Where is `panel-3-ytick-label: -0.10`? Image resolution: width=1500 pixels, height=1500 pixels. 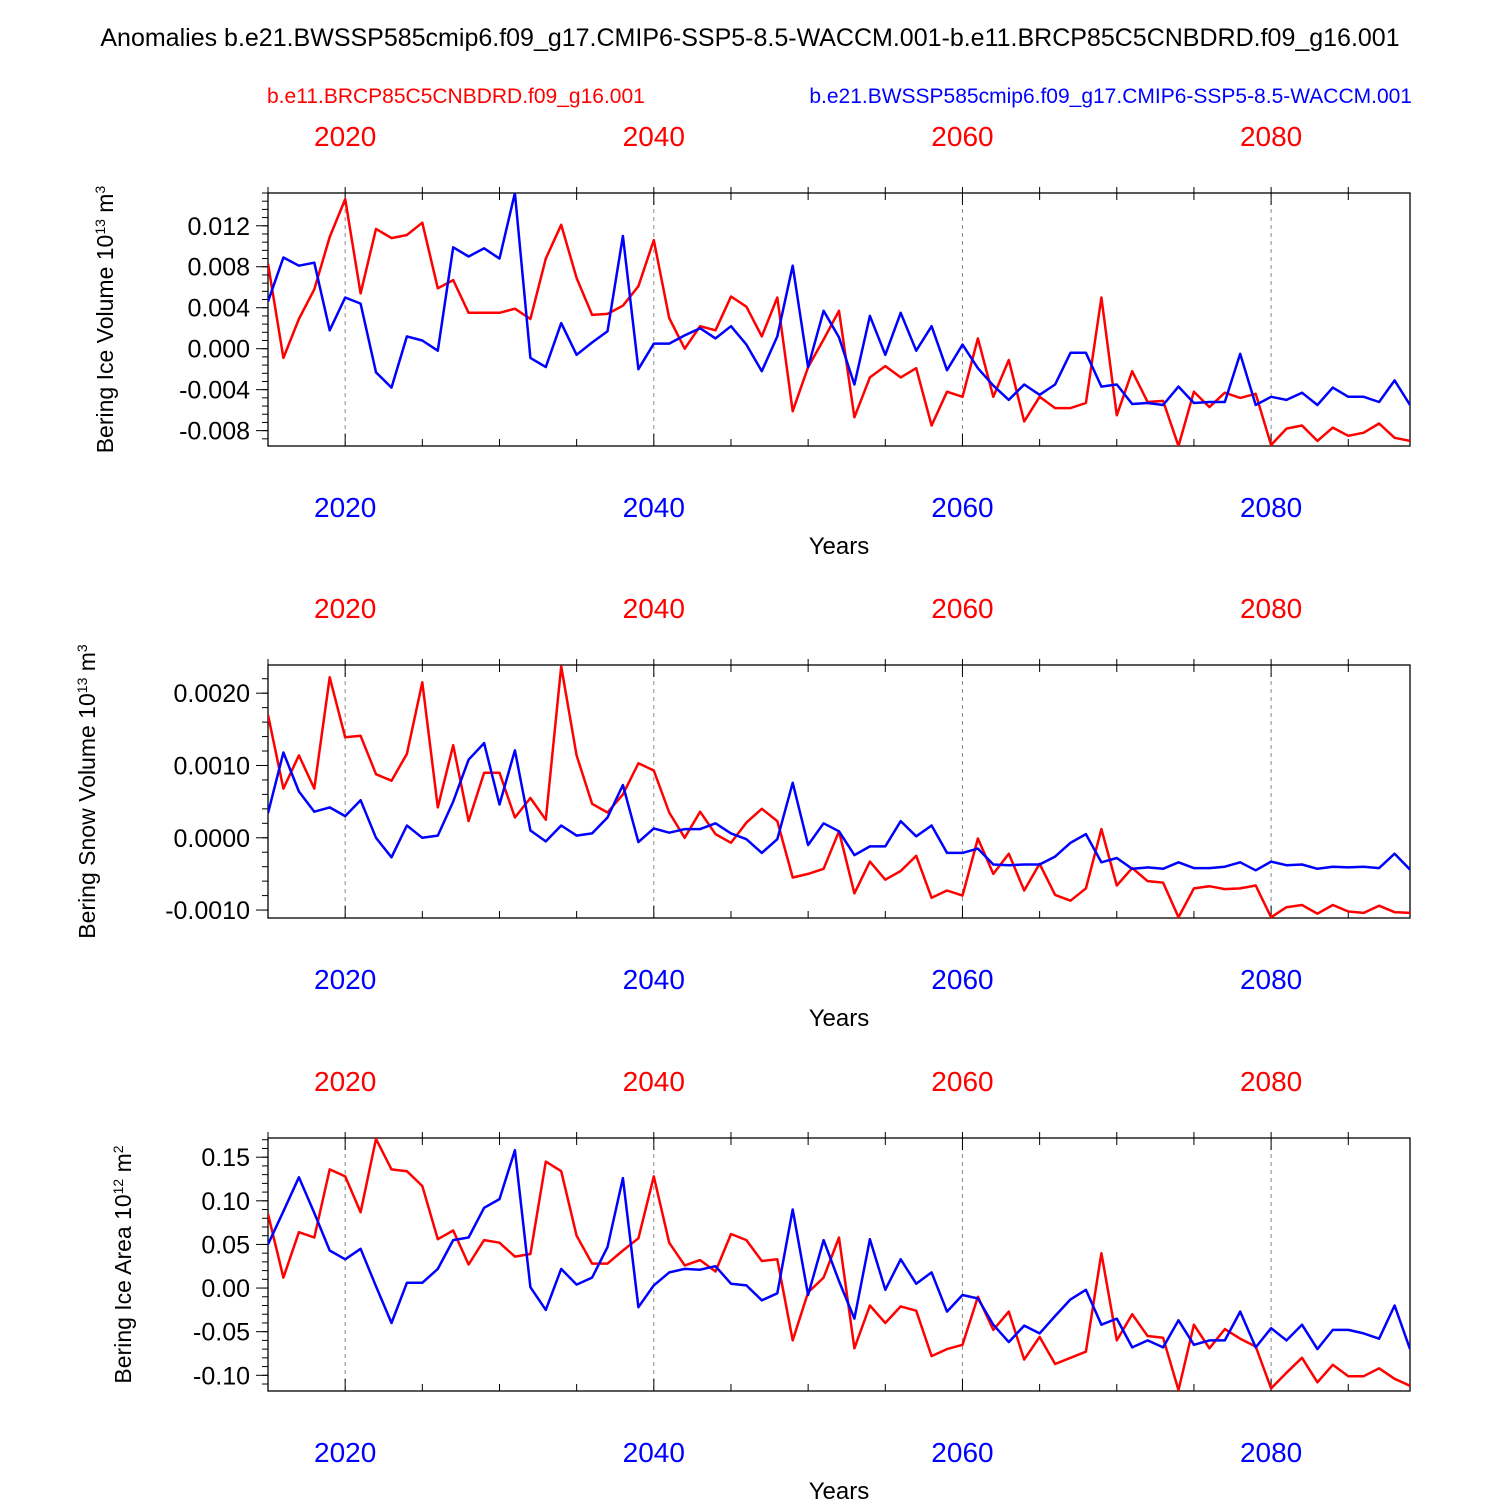 panel-3-ytick-label: -0.10 is located at coordinates (221, 1376).